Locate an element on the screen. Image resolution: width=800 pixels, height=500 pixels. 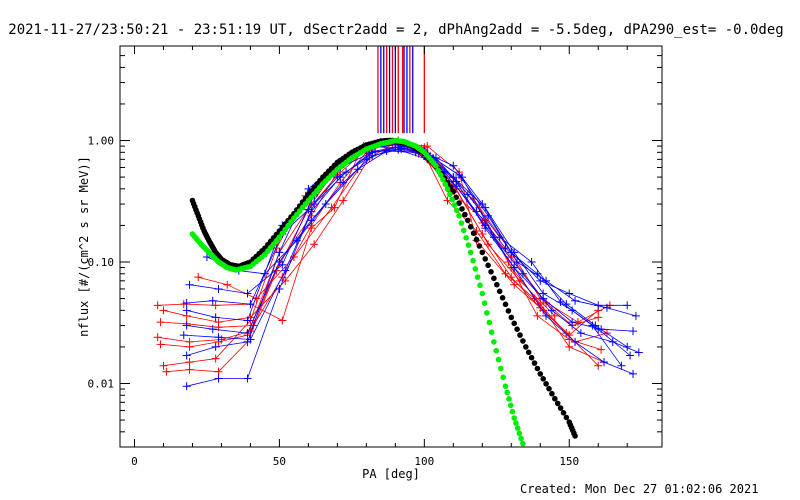
y-tick-label: 0.01 is located at coordinates (101, 383).